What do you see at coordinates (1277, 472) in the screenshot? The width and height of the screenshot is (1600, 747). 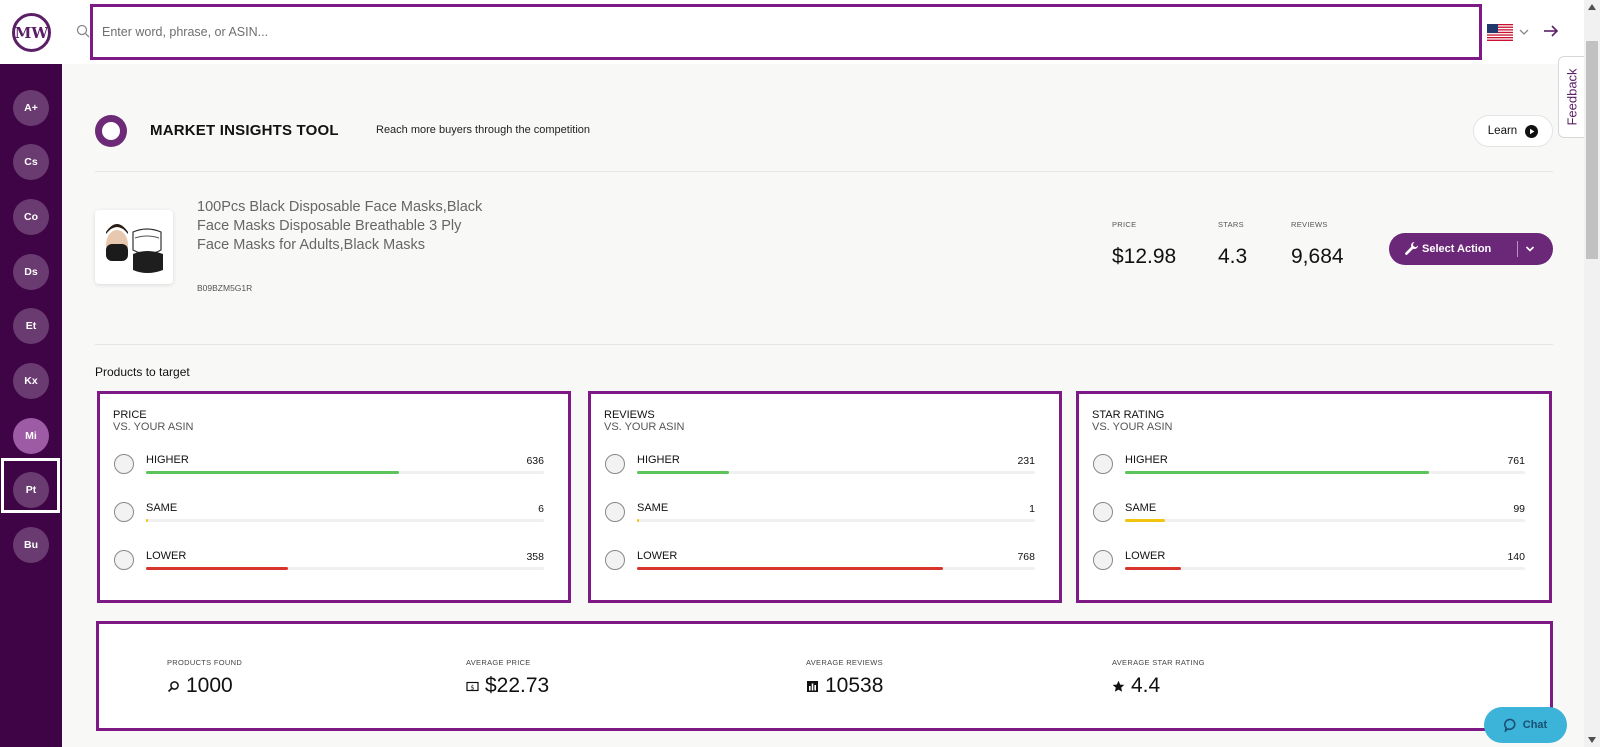 I see `bar-fill-higher` at bounding box center [1277, 472].